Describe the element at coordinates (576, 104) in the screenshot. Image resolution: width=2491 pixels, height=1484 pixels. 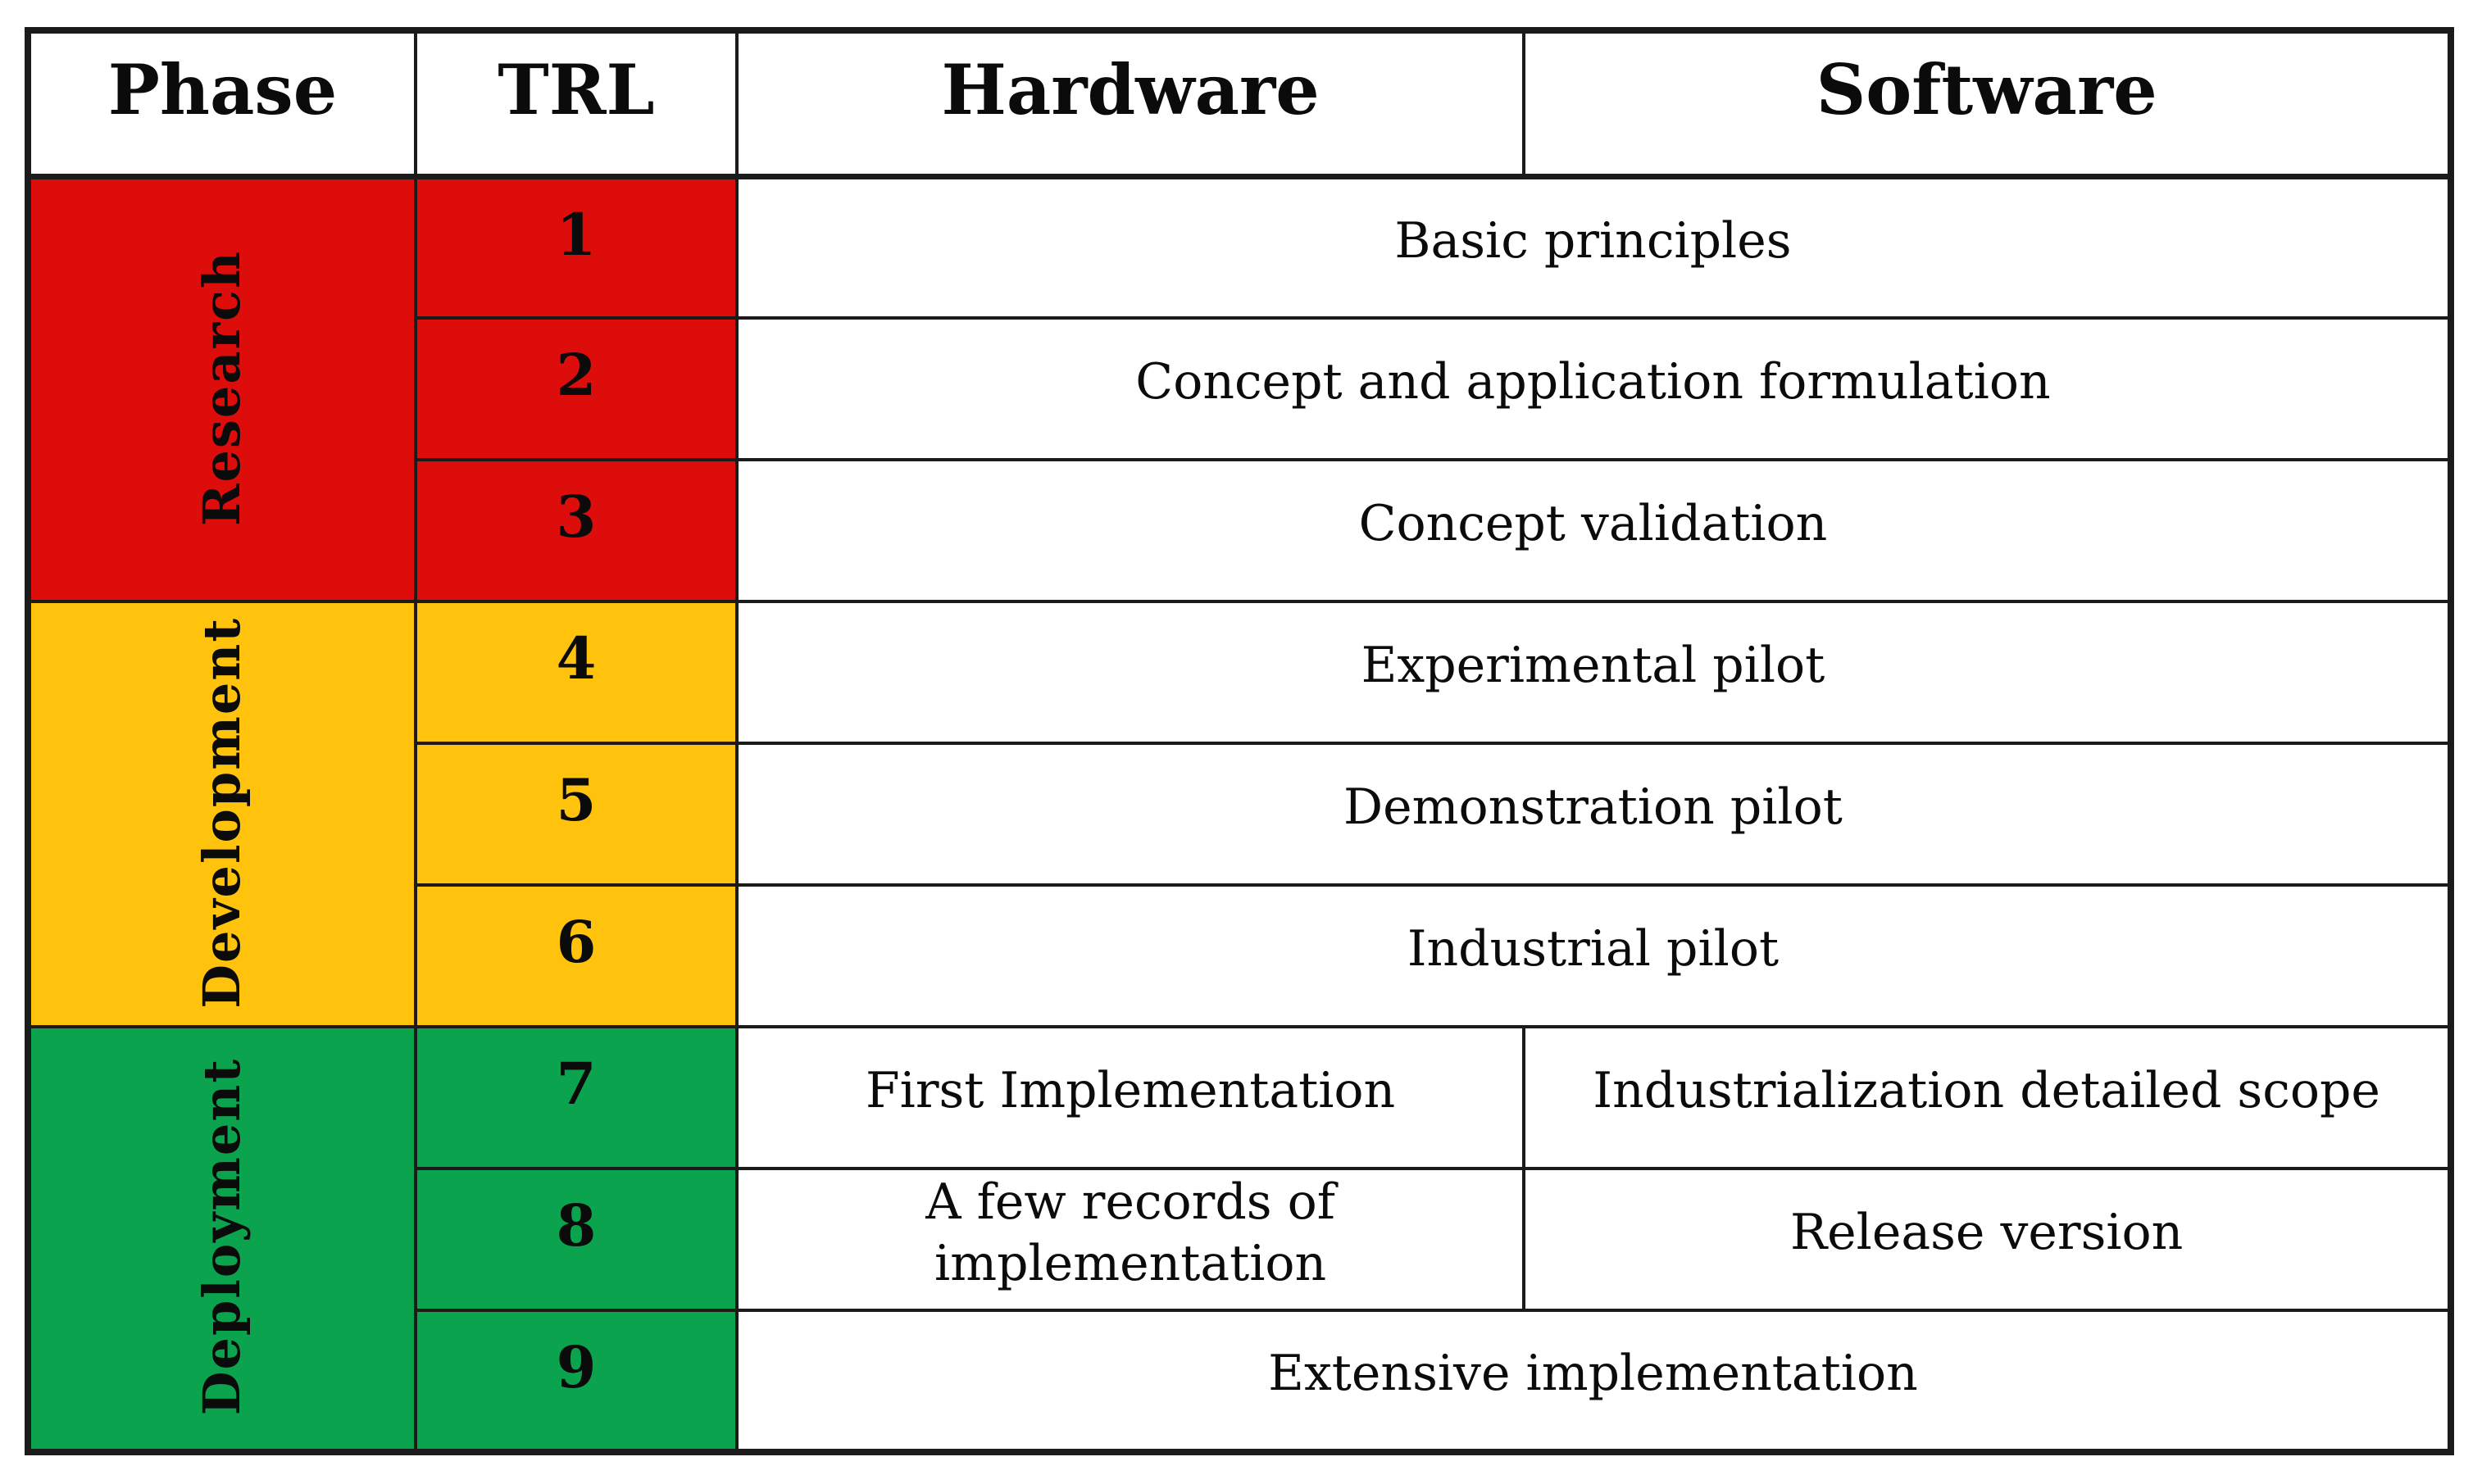
I see `col-header-trl: TRL` at that location.